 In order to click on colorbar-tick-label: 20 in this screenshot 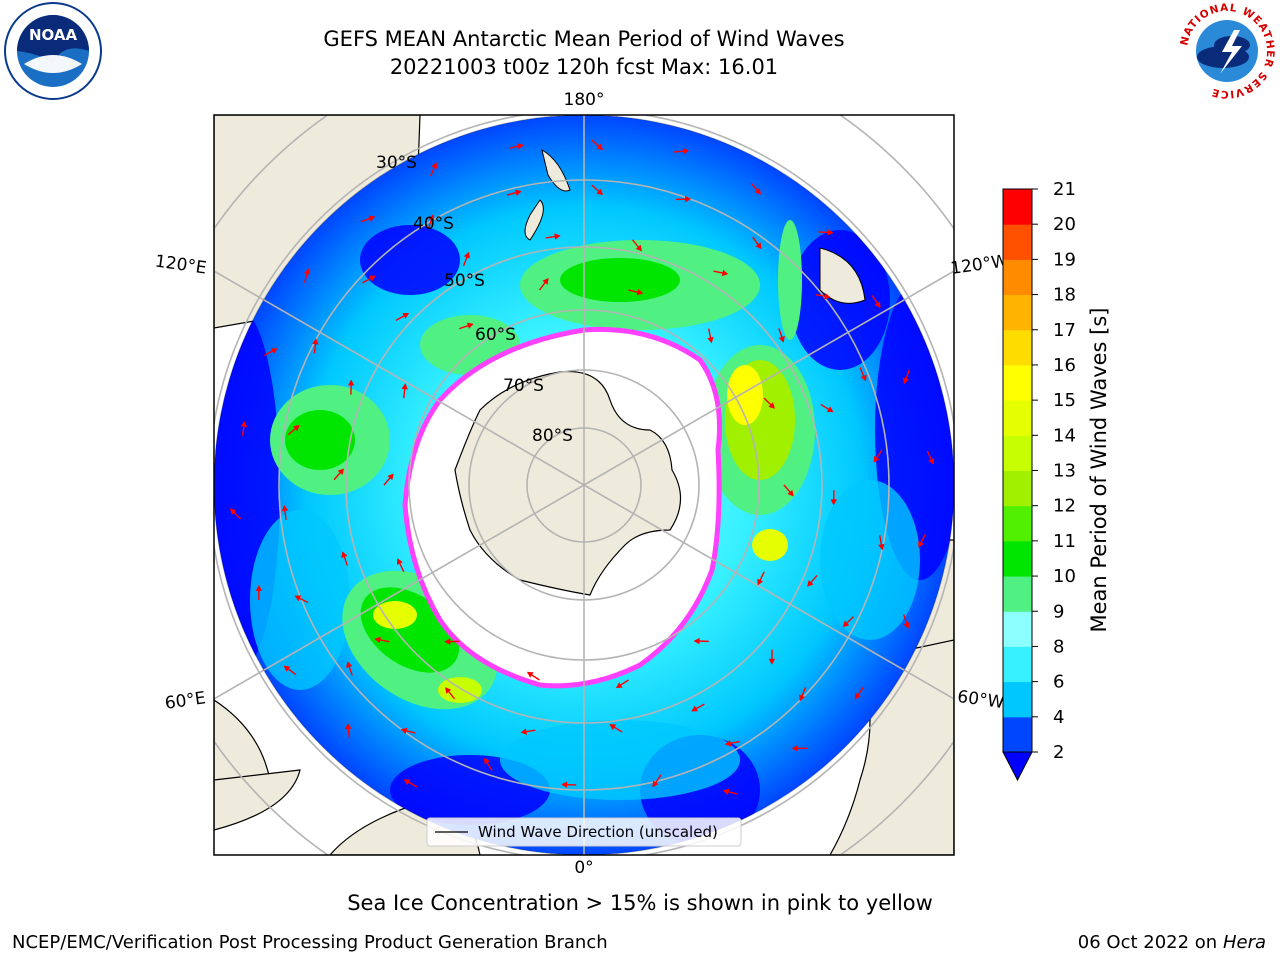, I will do `click(1064, 224)`.